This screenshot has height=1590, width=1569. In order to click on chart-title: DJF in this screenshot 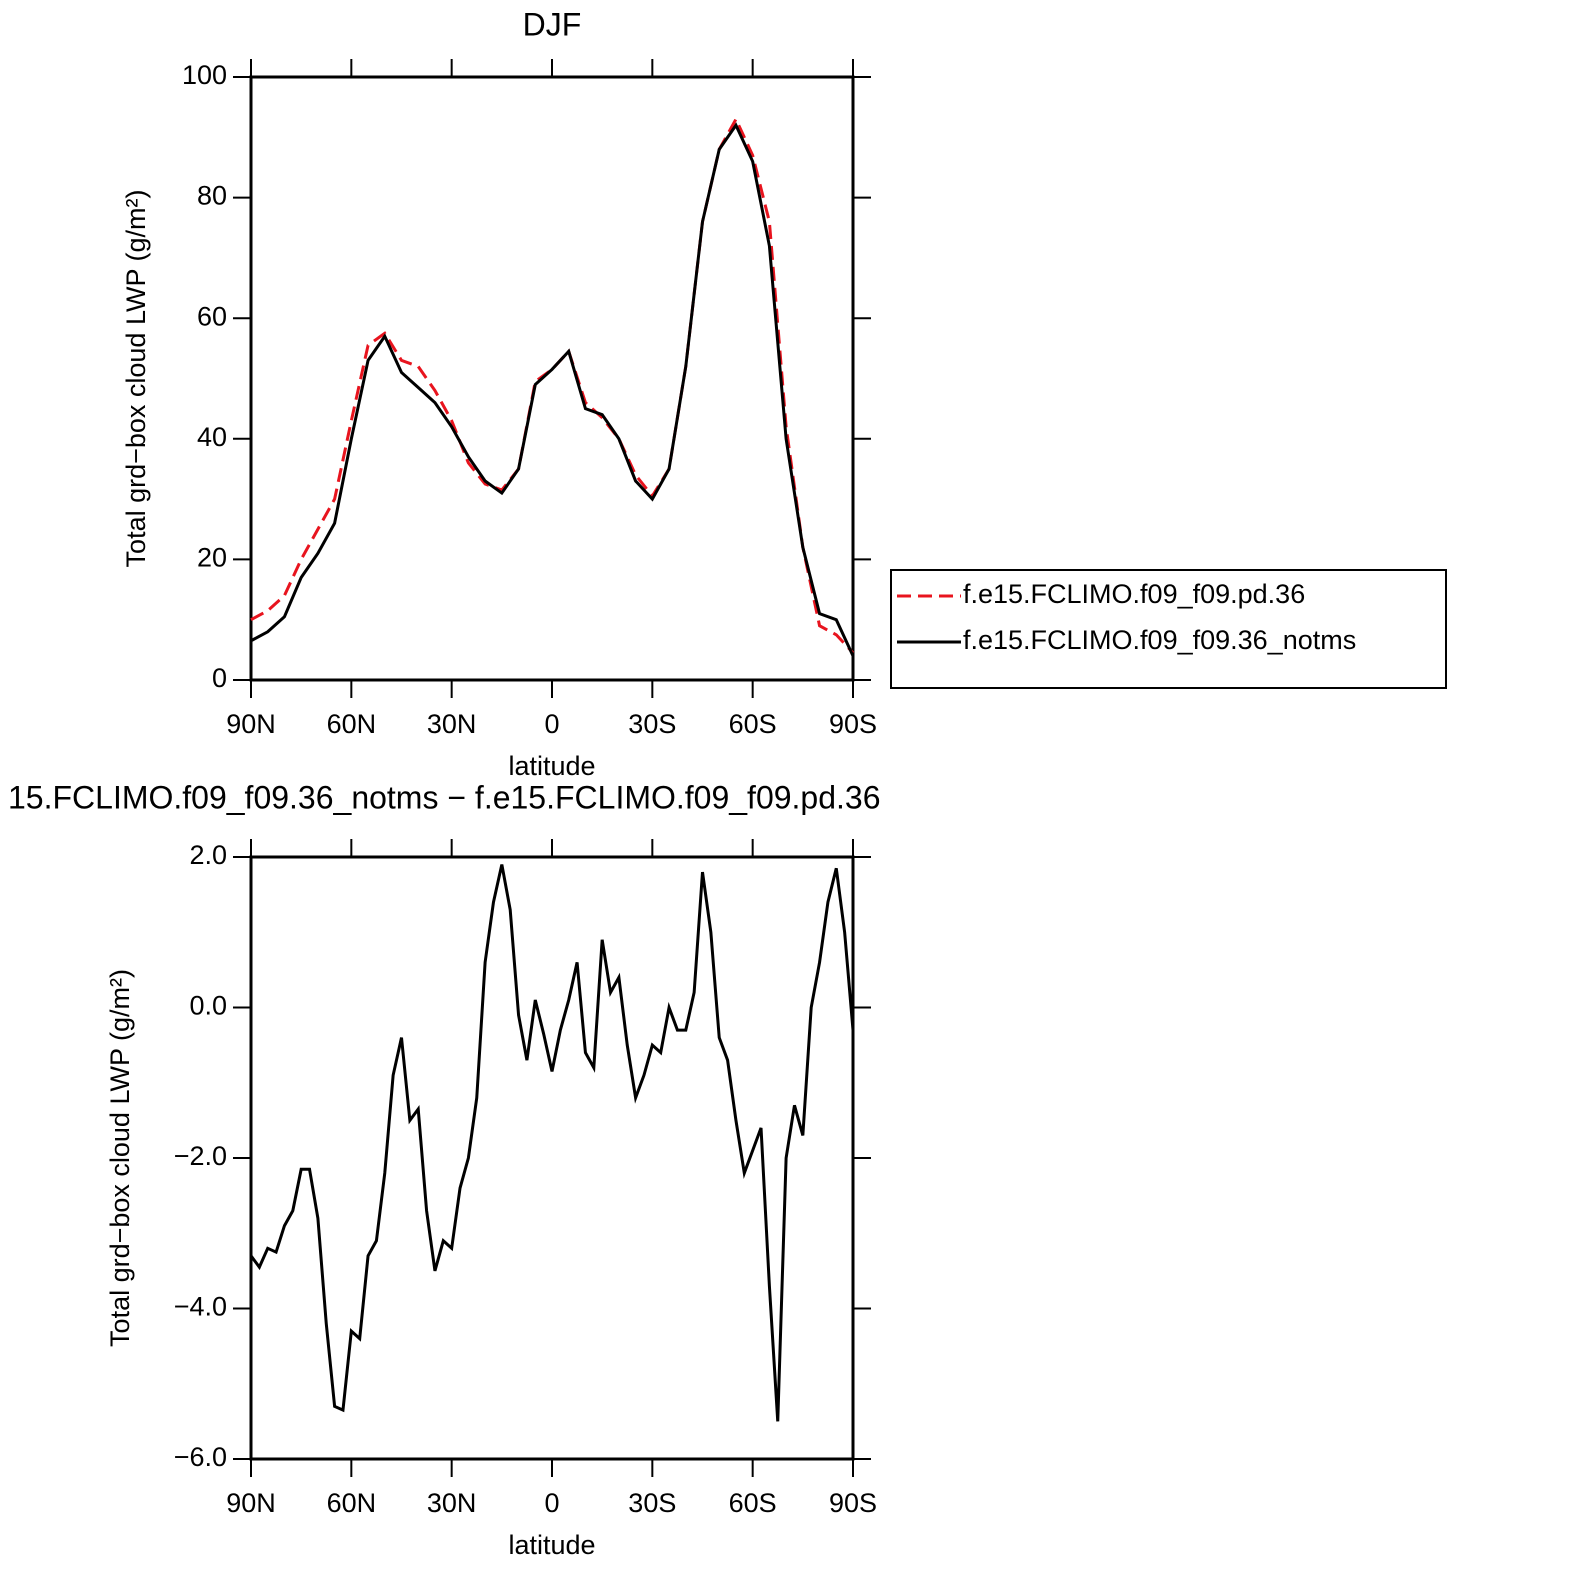, I will do `click(552, 24)`.